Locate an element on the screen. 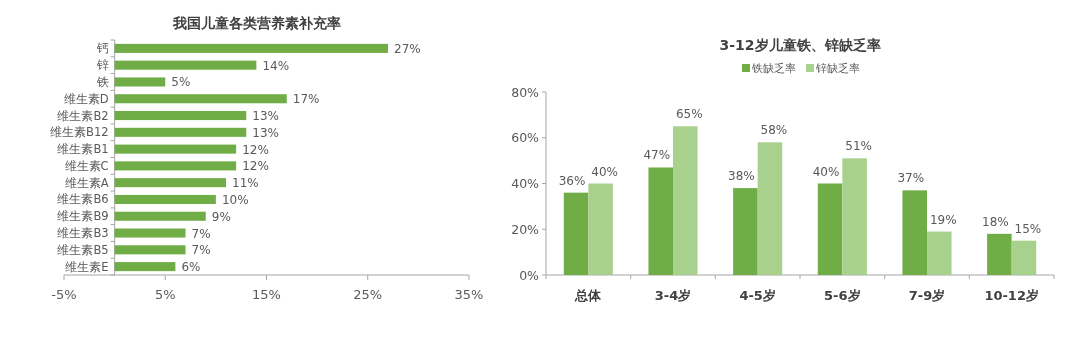 This screenshot has width=1065, height=337. y-tick-label: 维生素A is located at coordinates (86, 182).